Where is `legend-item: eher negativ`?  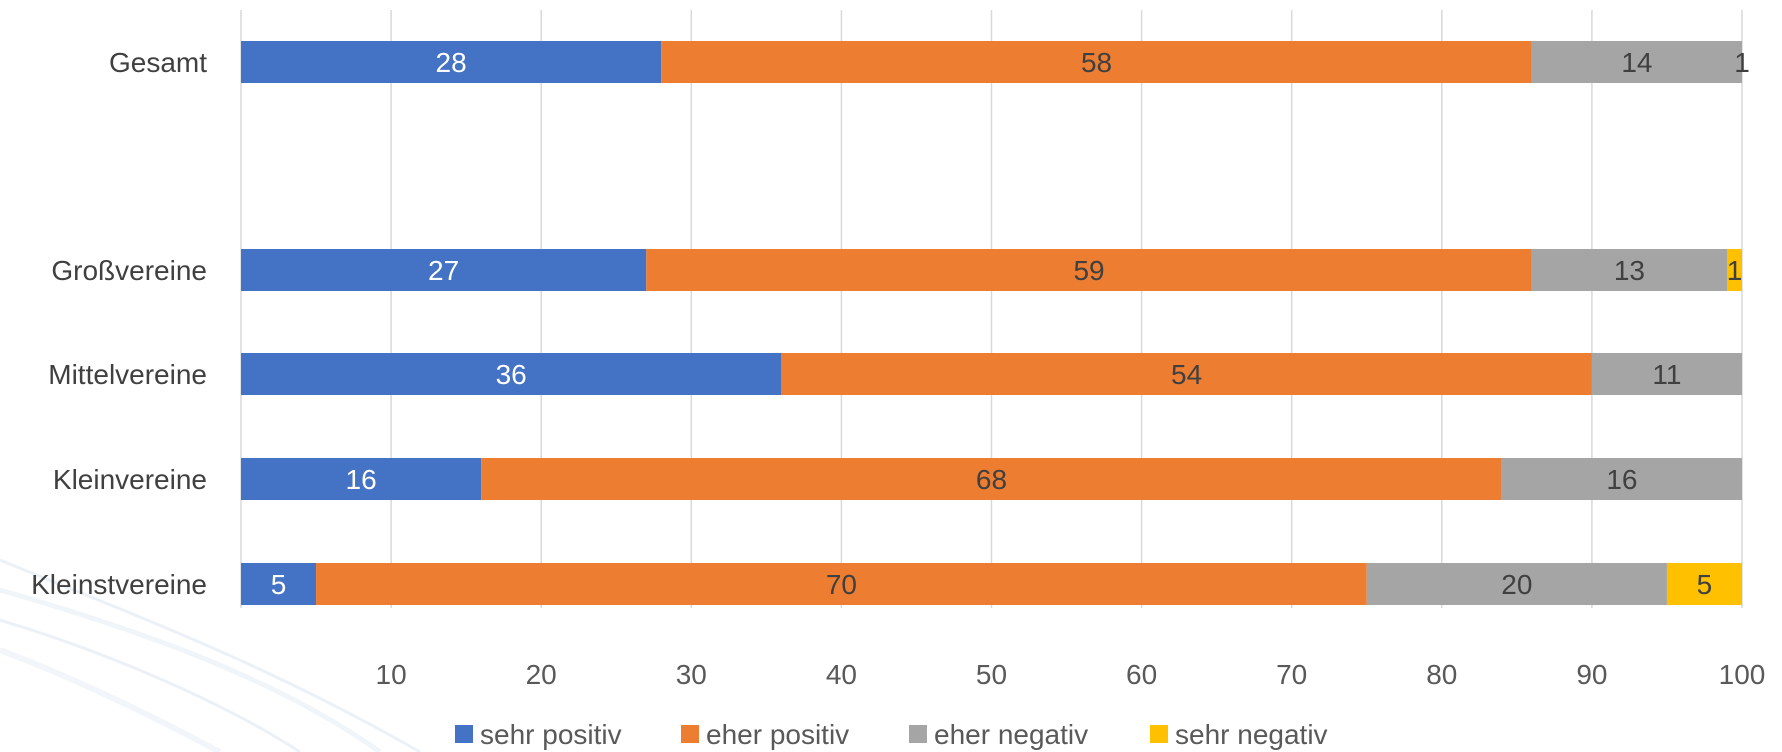
legend-item: eher negativ is located at coordinates (998, 734).